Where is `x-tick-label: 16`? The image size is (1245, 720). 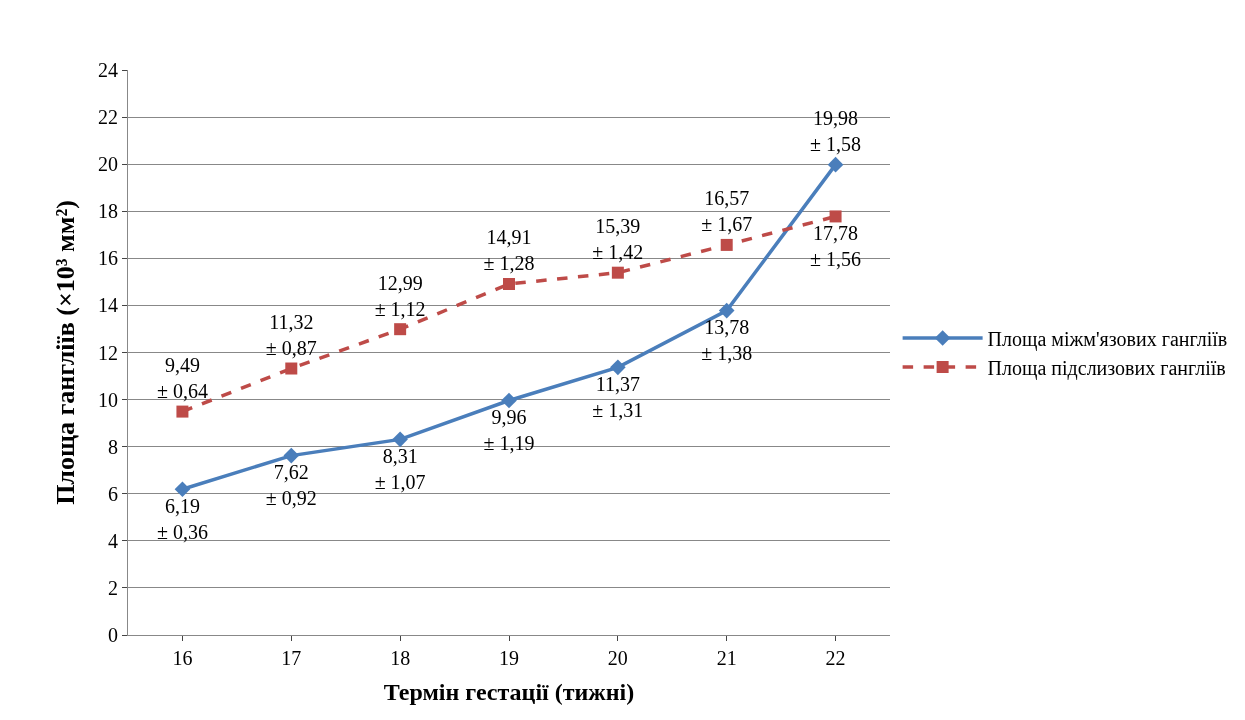
x-tick-label: 16 is located at coordinates (182, 658).